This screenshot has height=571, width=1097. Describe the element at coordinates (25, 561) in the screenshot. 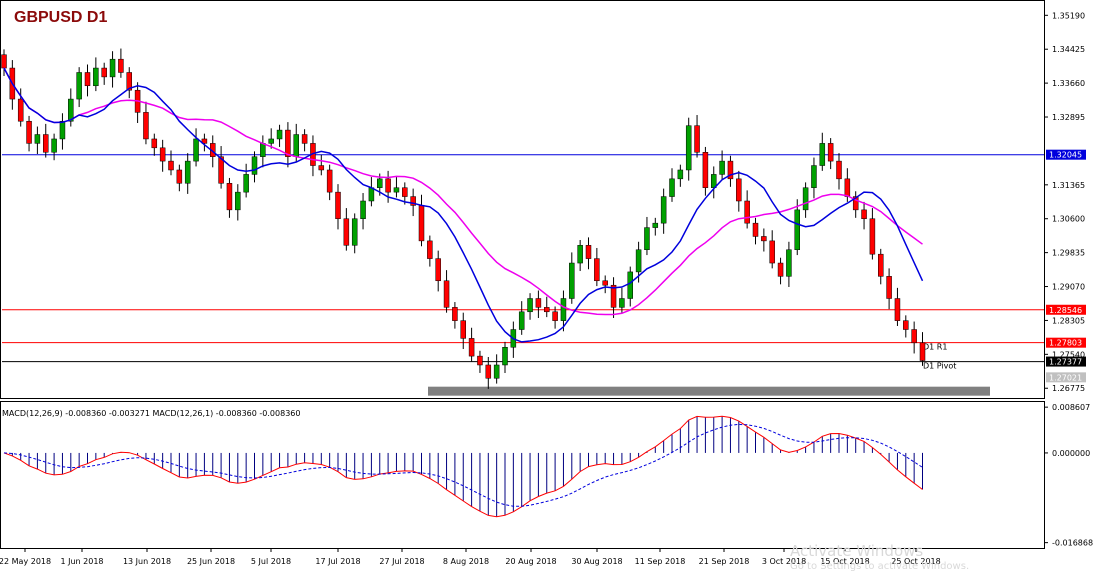

I see `x-tick-label: 22 May 2018` at that location.